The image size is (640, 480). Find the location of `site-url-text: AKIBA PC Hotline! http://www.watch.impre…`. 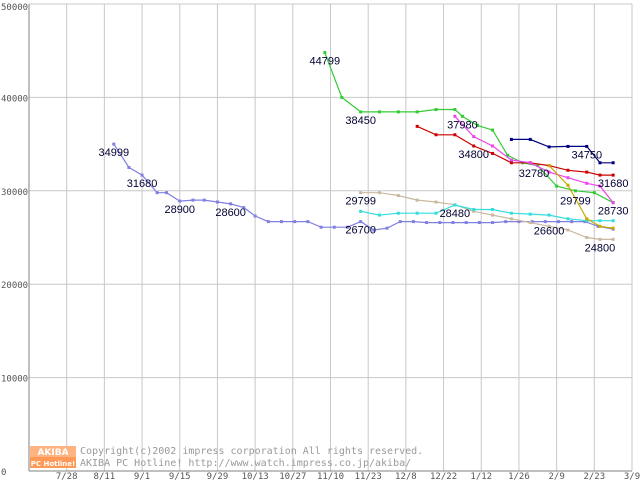

site-url-text: AKIBA PC Hotline! http://www.watch.impre… is located at coordinates (245, 463).